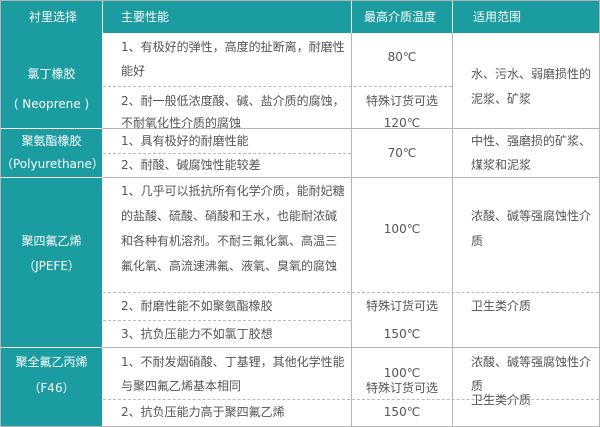 Image resolution: width=600 pixels, height=427 pixels. I want to click on property-line: 2、耐一般低浓度酸、碱、盐介质的腐蚀，, so click(233, 101).